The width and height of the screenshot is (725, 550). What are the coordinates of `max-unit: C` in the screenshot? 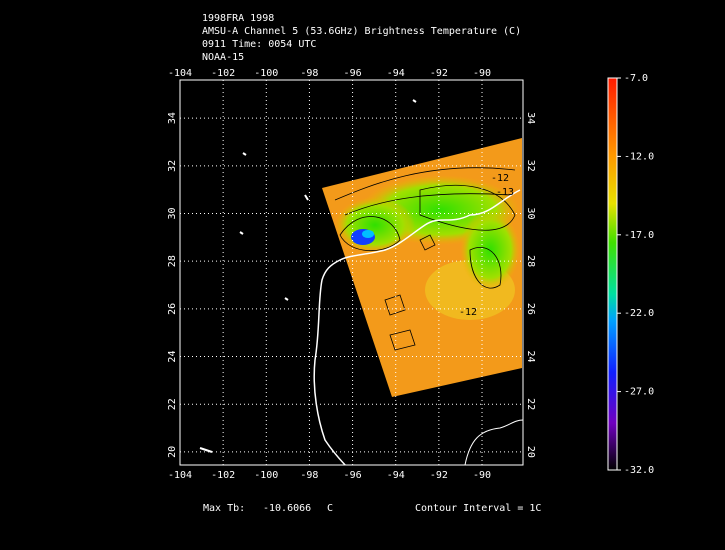 It's located at (330, 508).